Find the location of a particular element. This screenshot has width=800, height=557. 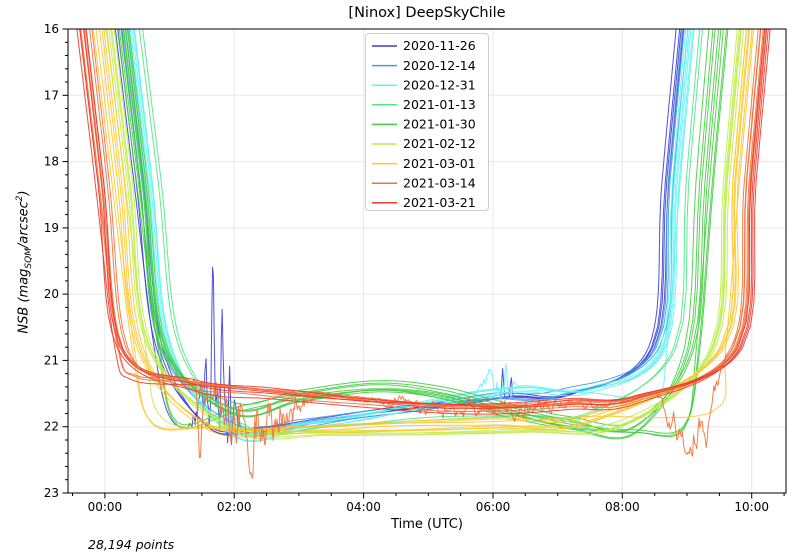

x-tick-label: 00:00 is located at coordinates (105, 507).